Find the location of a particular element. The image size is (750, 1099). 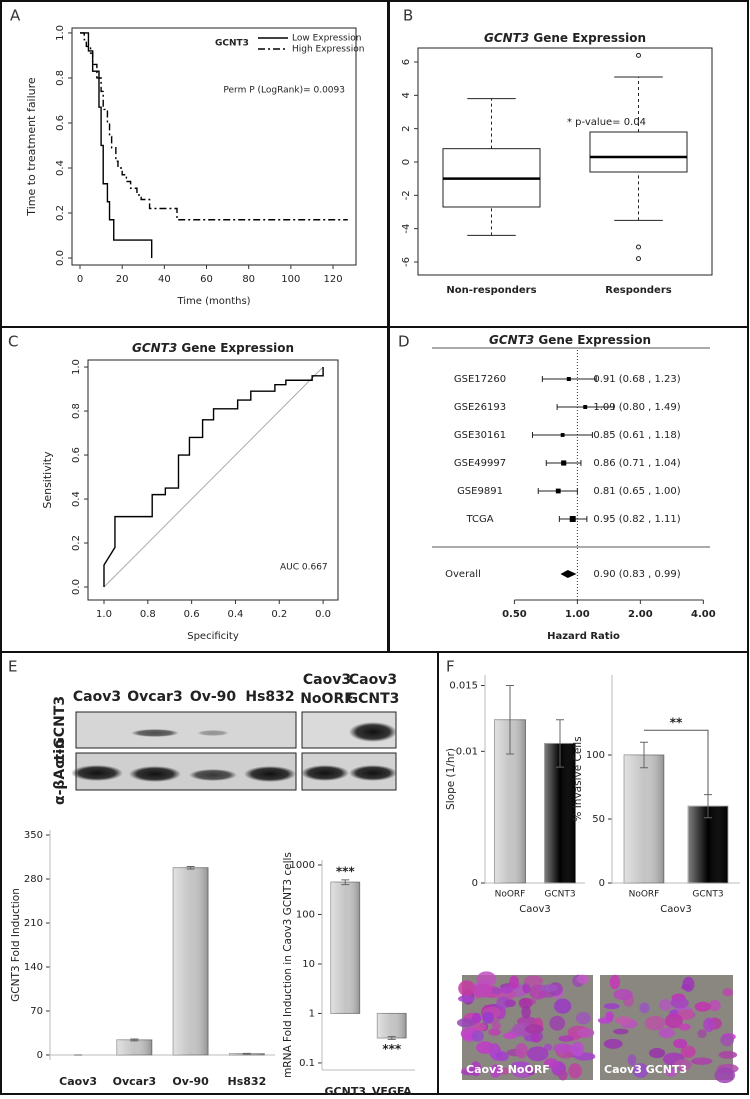

y-axis-label: mRNA Fold Induction in Caov3 GCNT3 cells is located at coordinates (288, 965).